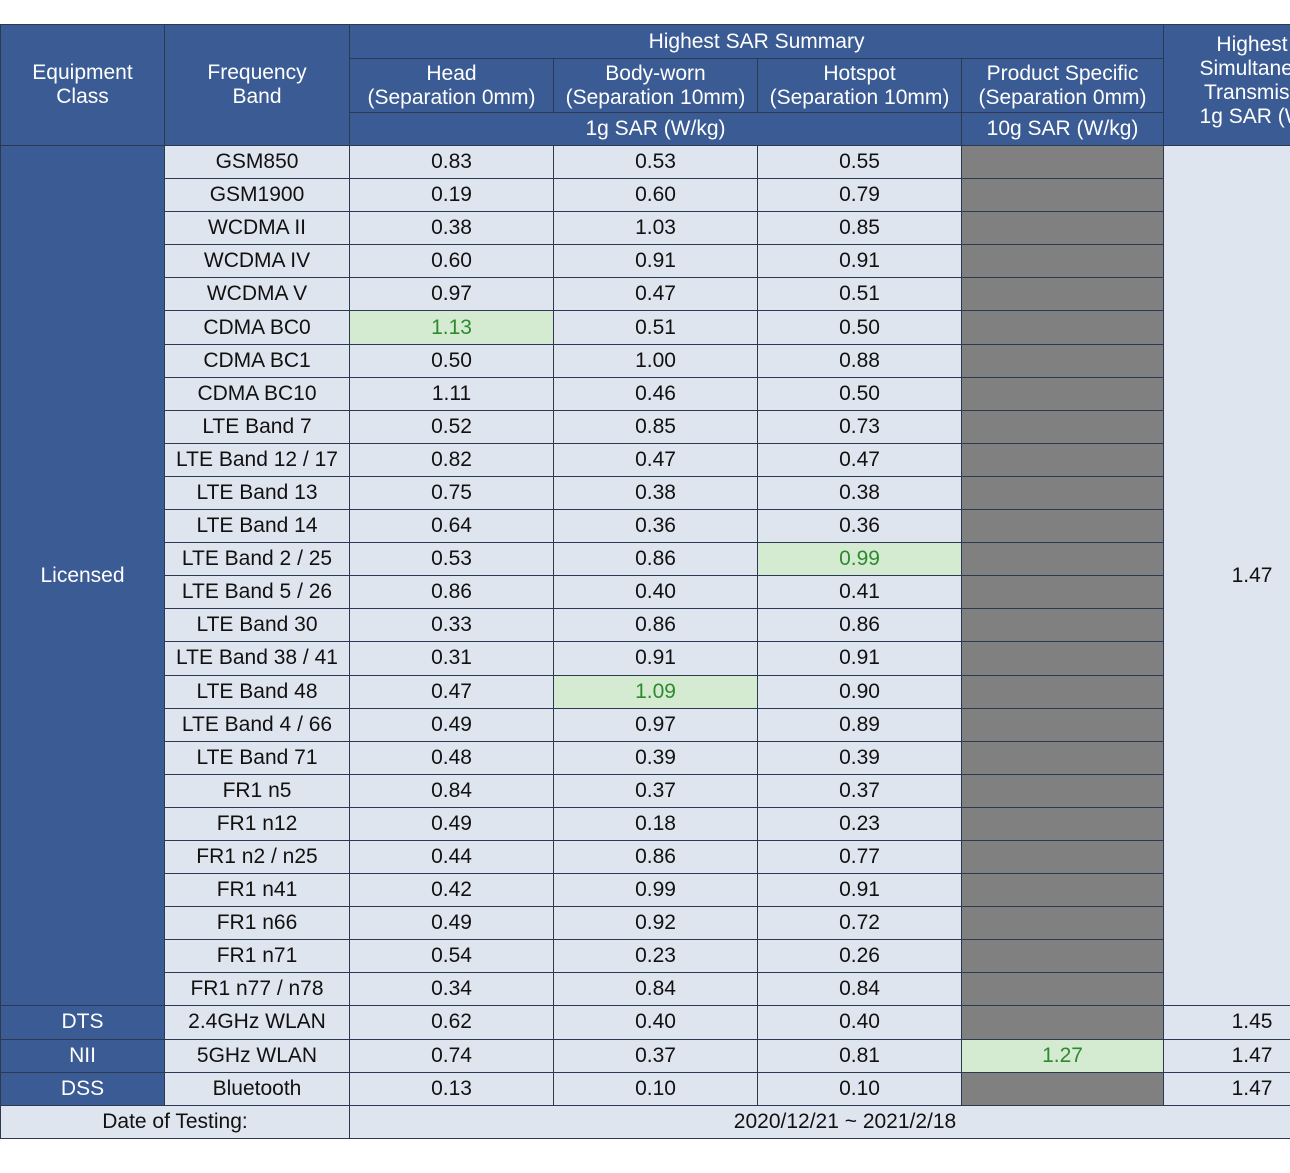 Image resolution: width=1290 pixels, height=1173 pixels. Describe the element at coordinates (645, 360) in the screenshot. I see `data-row: CDMA BC1 0.50 1.00 0.88` at that location.